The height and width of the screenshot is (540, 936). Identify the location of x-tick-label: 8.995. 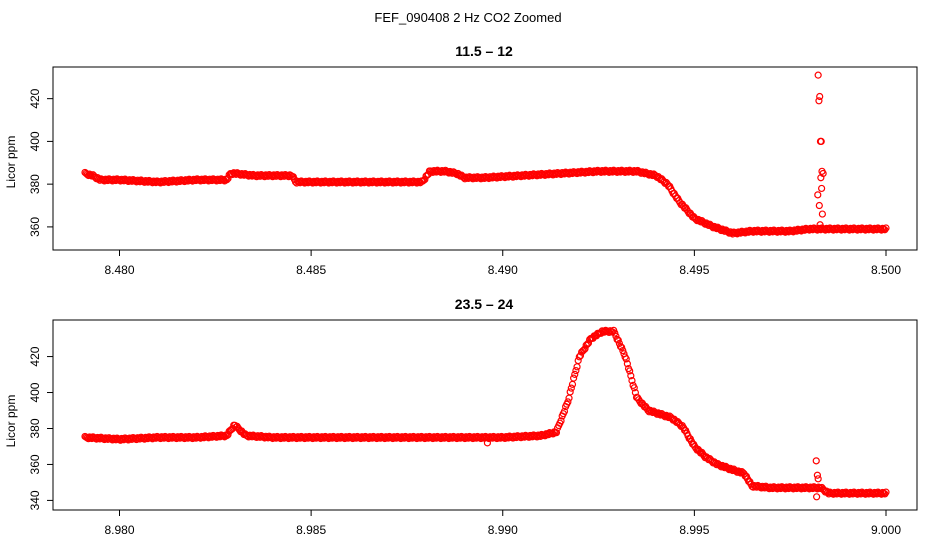
(694, 530).